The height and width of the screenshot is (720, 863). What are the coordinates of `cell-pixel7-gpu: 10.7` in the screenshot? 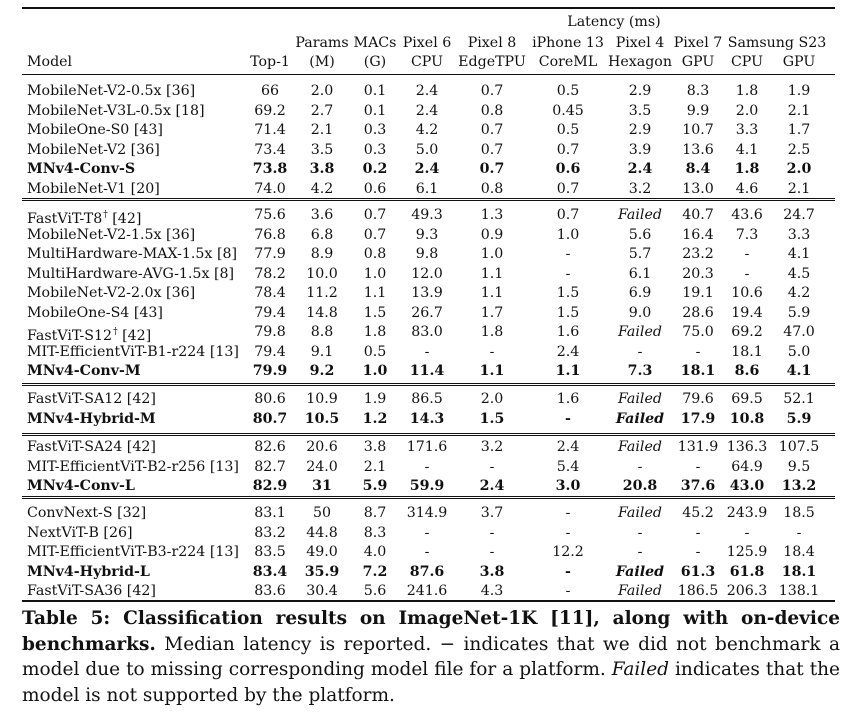 It's located at (698, 130).